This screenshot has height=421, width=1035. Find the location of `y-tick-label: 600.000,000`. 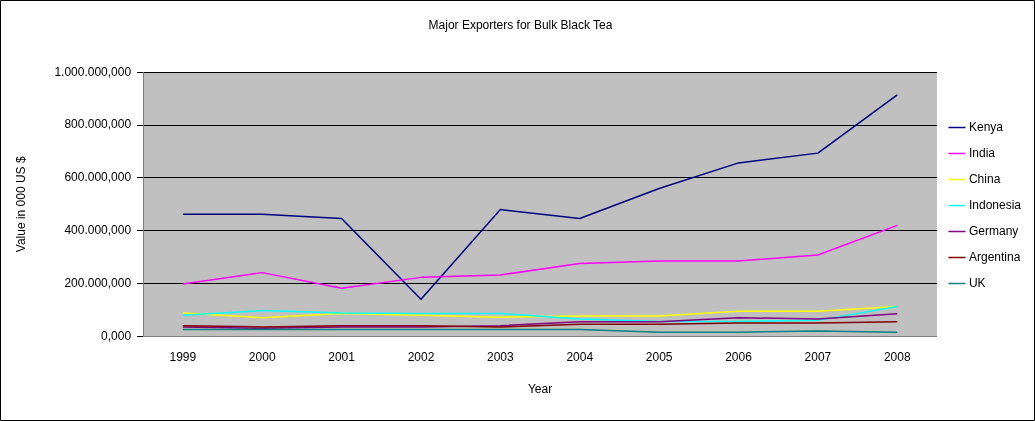

y-tick-label: 600.000,000 is located at coordinates (98, 177).